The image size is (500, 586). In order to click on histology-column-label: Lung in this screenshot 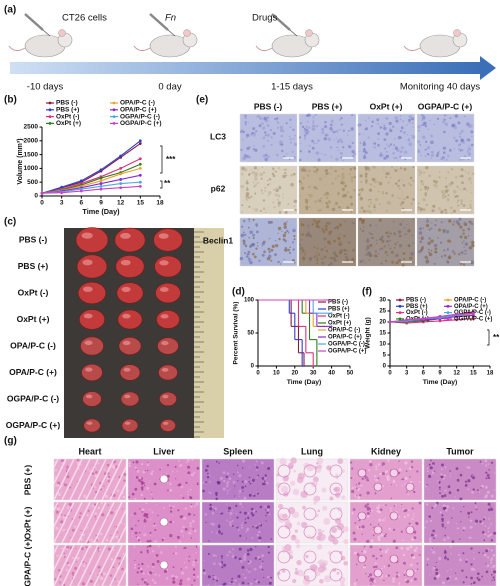, I will do `click(312, 451)`.